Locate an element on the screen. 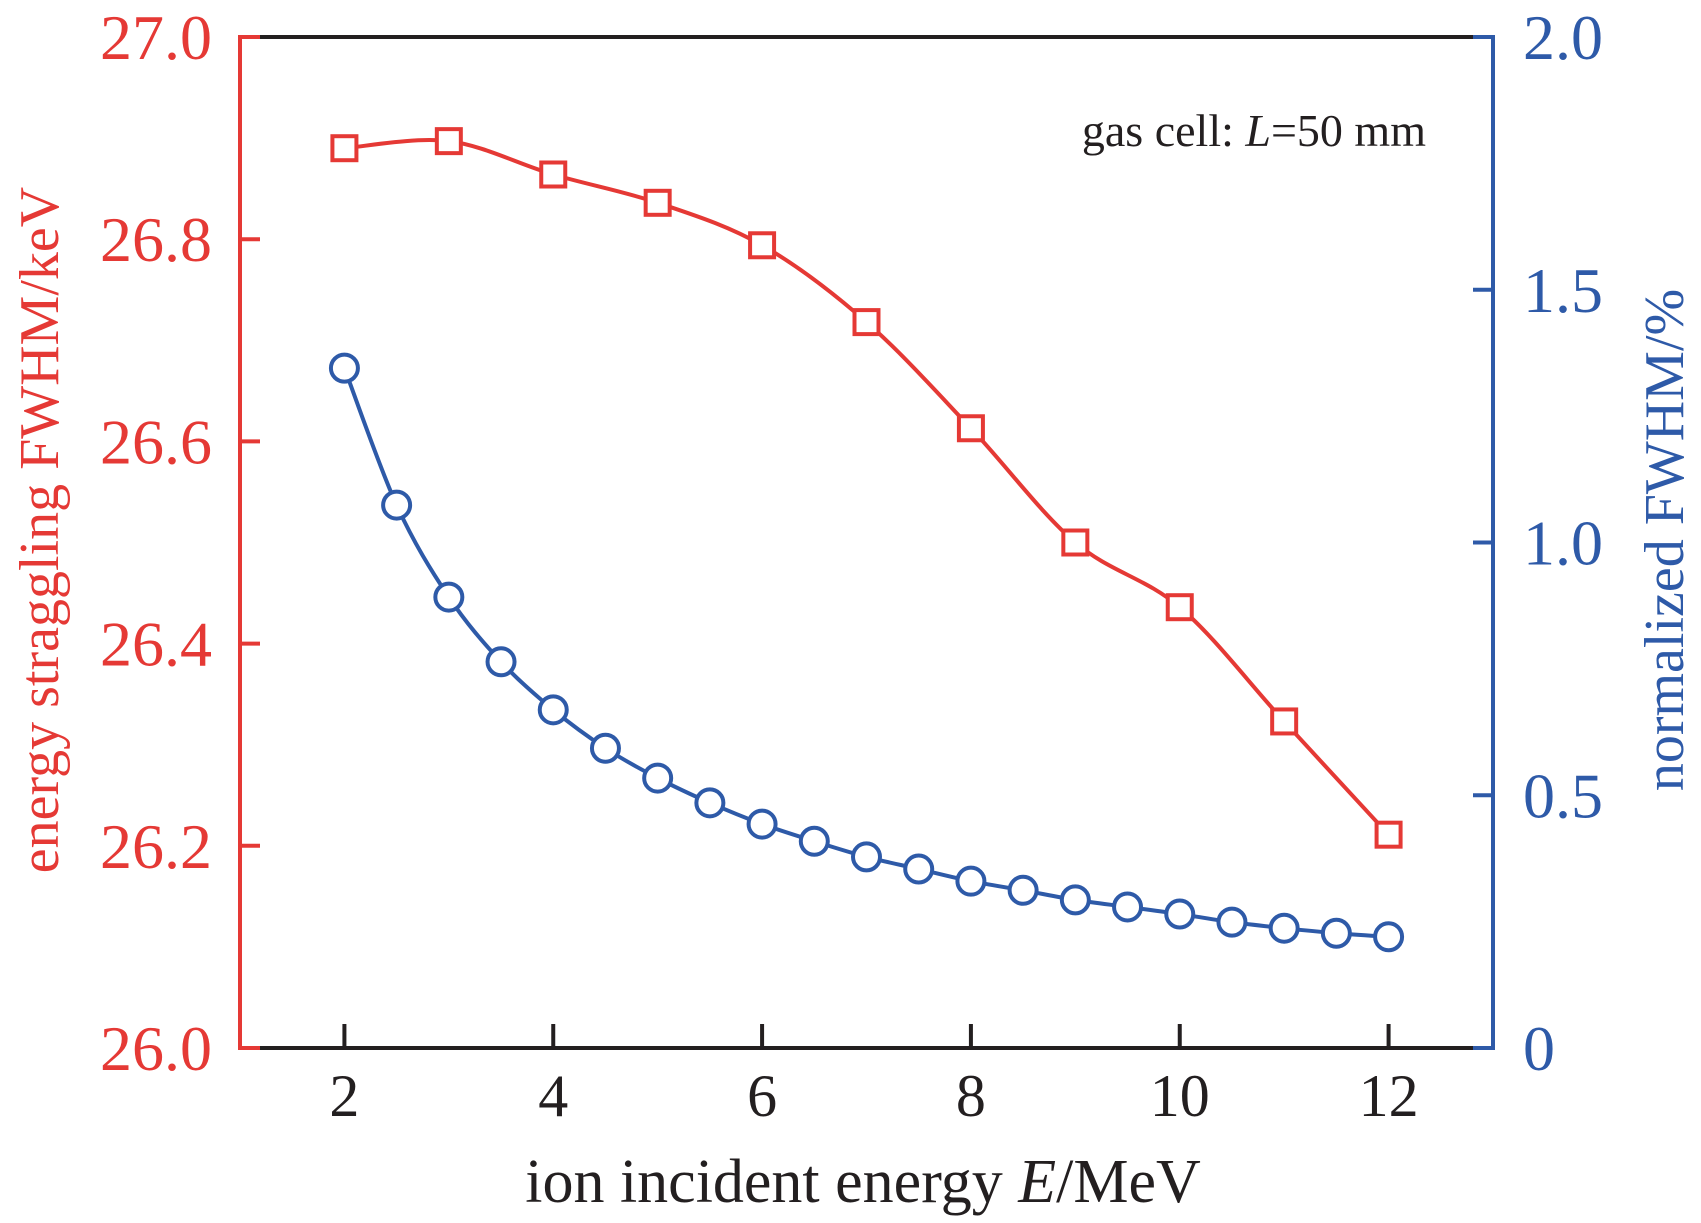 The width and height of the screenshot is (1701, 1223). annotation-var: L is located at coordinates (1257, 130).